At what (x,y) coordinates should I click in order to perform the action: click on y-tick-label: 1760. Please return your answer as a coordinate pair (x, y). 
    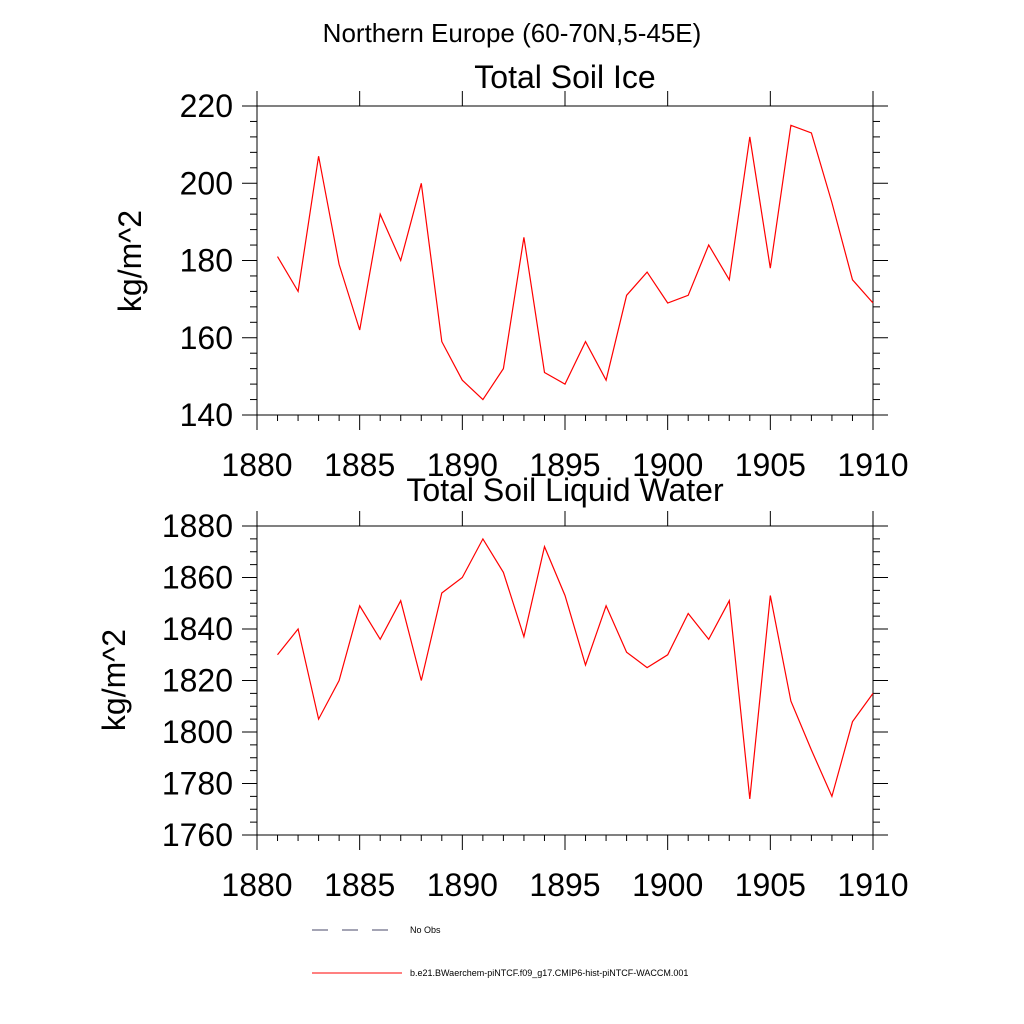
    Looking at the image, I should click on (197, 835).